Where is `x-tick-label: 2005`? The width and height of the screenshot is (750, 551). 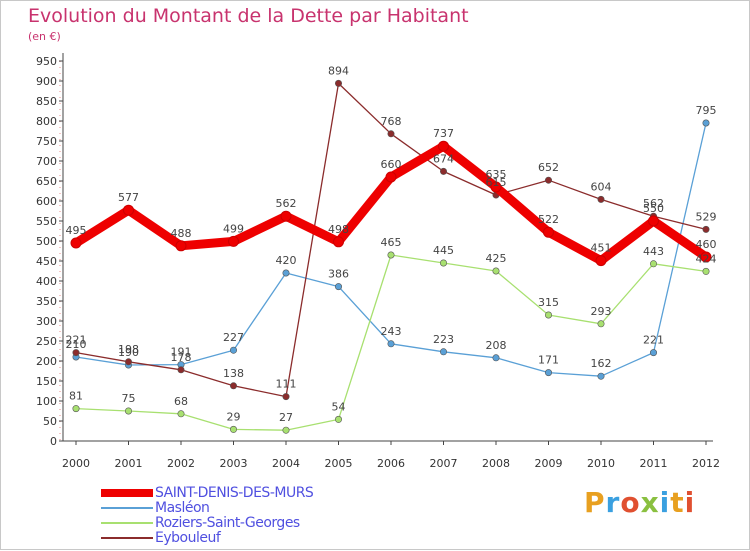 x-tick-label: 2005 is located at coordinates (339, 463).